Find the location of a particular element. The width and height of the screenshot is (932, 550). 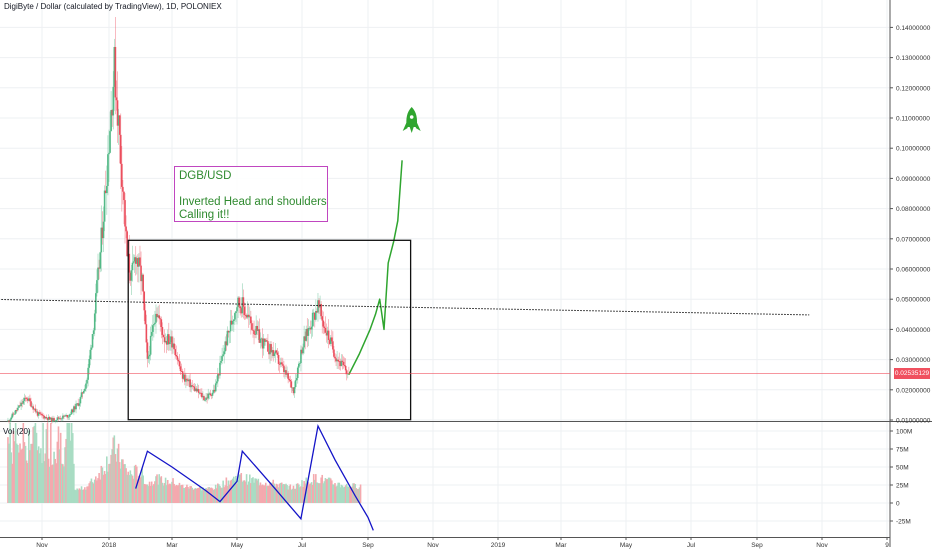

annotation-line-3: Inverted Head and shoulders is located at coordinates (253, 202).